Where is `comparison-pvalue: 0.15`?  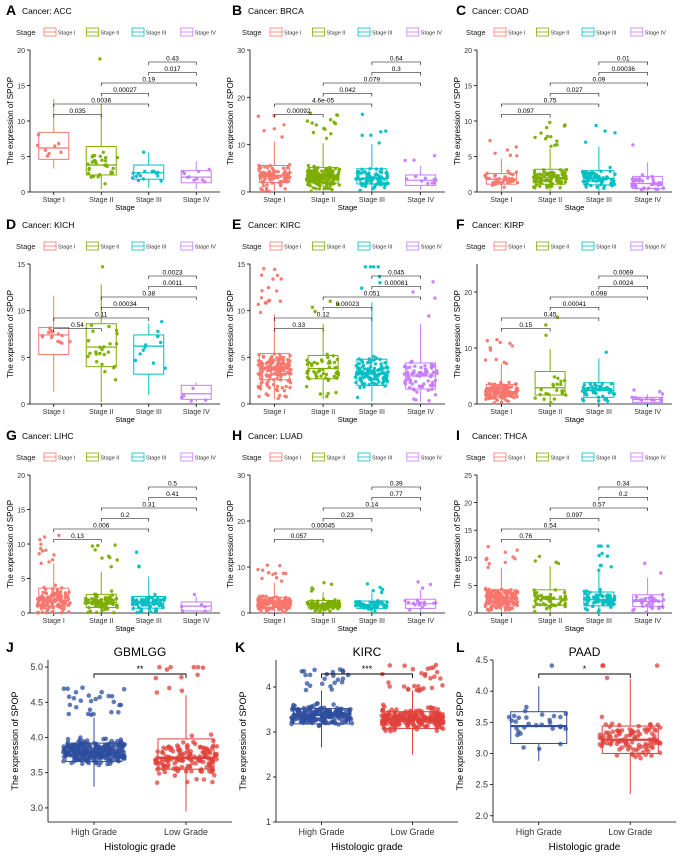 comparison-pvalue: 0.15 is located at coordinates (525, 325).